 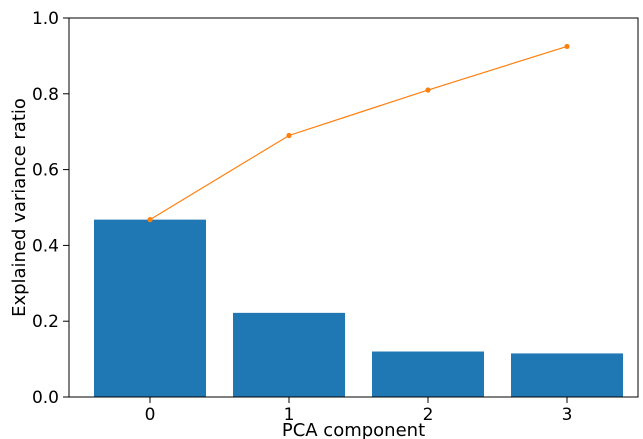 What do you see at coordinates (428, 415) in the screenshot?
I see `x-tick-label: 2` at bounding box center [428, 415].